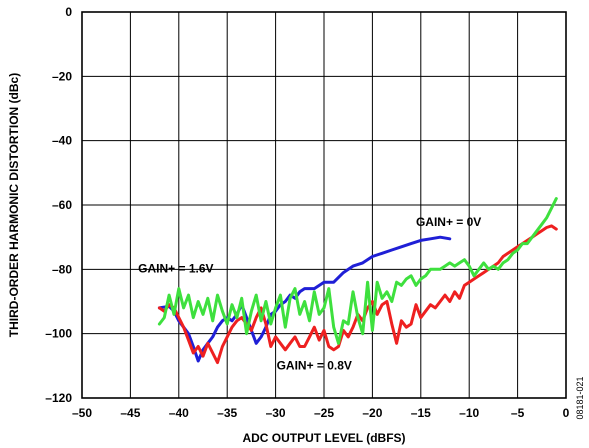 This screenshot has width=589, height=448. Describe the element at coordinates (227, 413) in the screenshot. I see `x-tick-label: –35` at that location.